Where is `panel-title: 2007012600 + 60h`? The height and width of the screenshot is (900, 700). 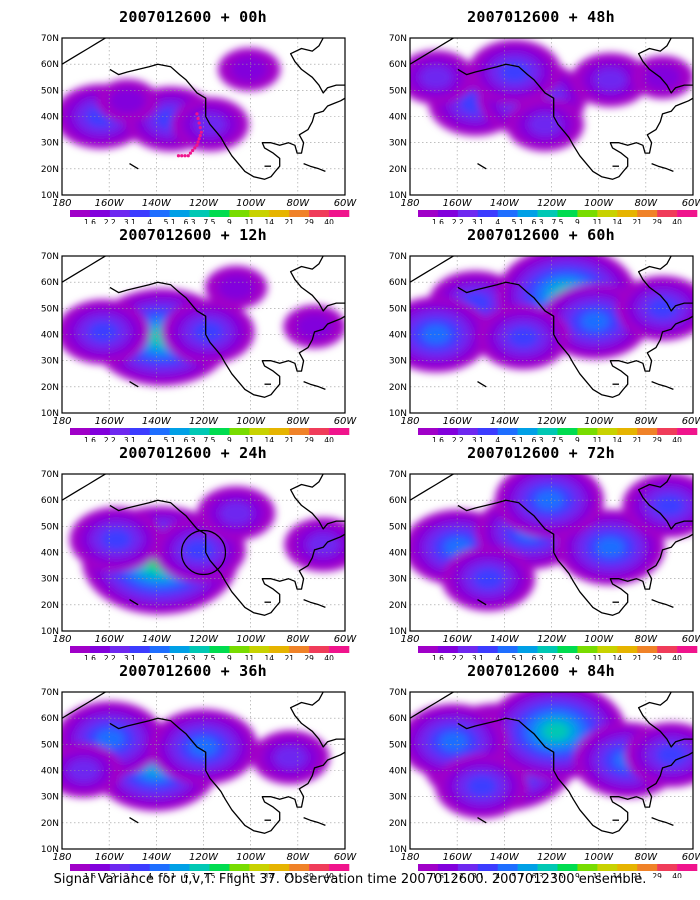 panel-title: 2007012600 + 60h is located at coordinates (541, 235).